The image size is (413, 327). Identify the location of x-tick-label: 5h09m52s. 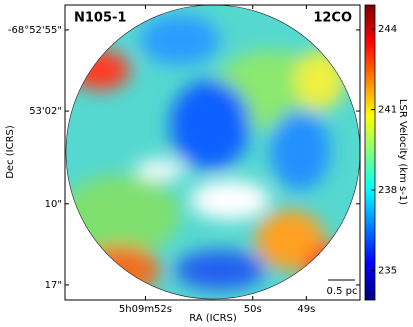
(145, 309).